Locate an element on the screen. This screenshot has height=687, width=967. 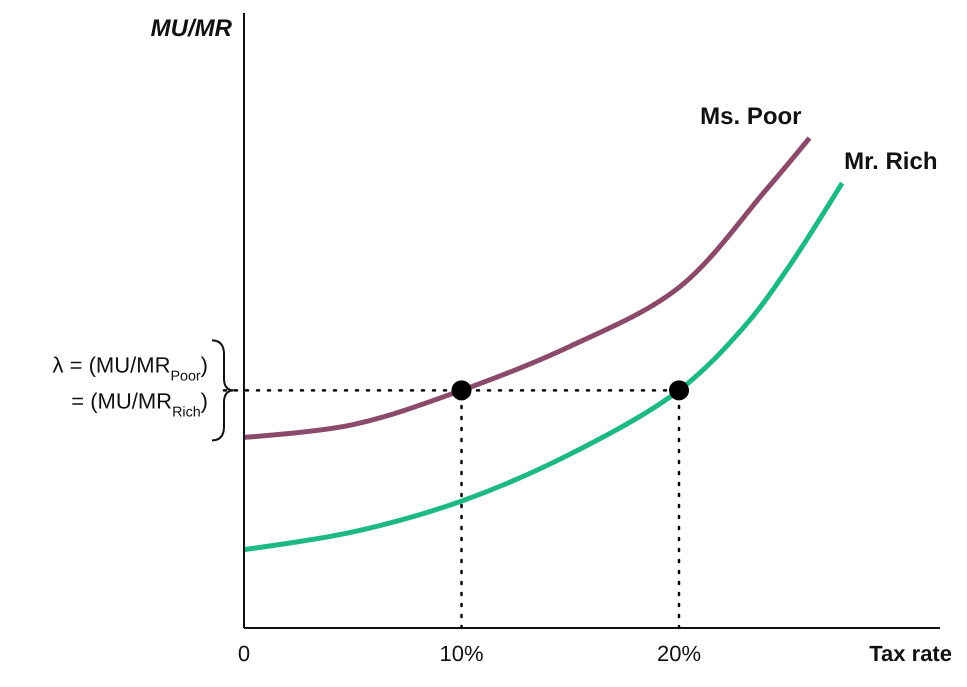
x-tick-label: 10% is located at coordinates (461, 653).